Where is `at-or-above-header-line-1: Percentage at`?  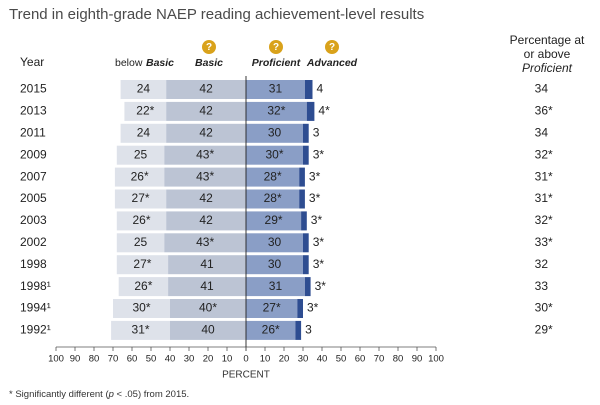
at-or-above-header-line-1: Percentage at is located at coordinates (547, 40).